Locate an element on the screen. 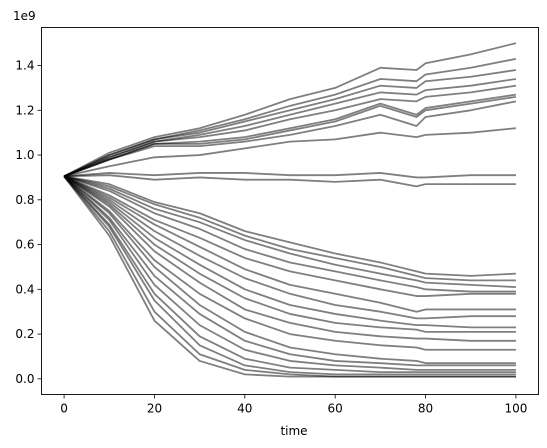 This screenshot has height=448, width=547. y-tick-label: 0.6 is located at coordinates (24, 245).